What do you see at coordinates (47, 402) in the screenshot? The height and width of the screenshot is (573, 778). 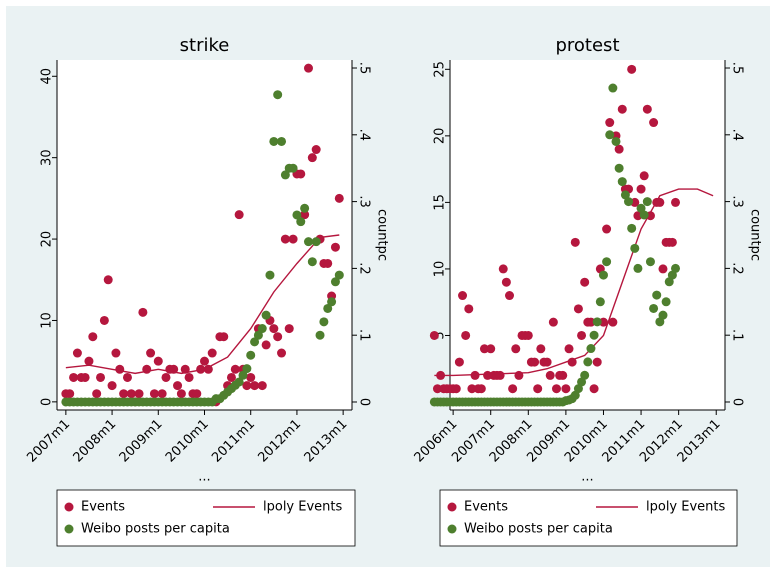 I see `y-tick-label: 0` at bounding box center [47, 402].